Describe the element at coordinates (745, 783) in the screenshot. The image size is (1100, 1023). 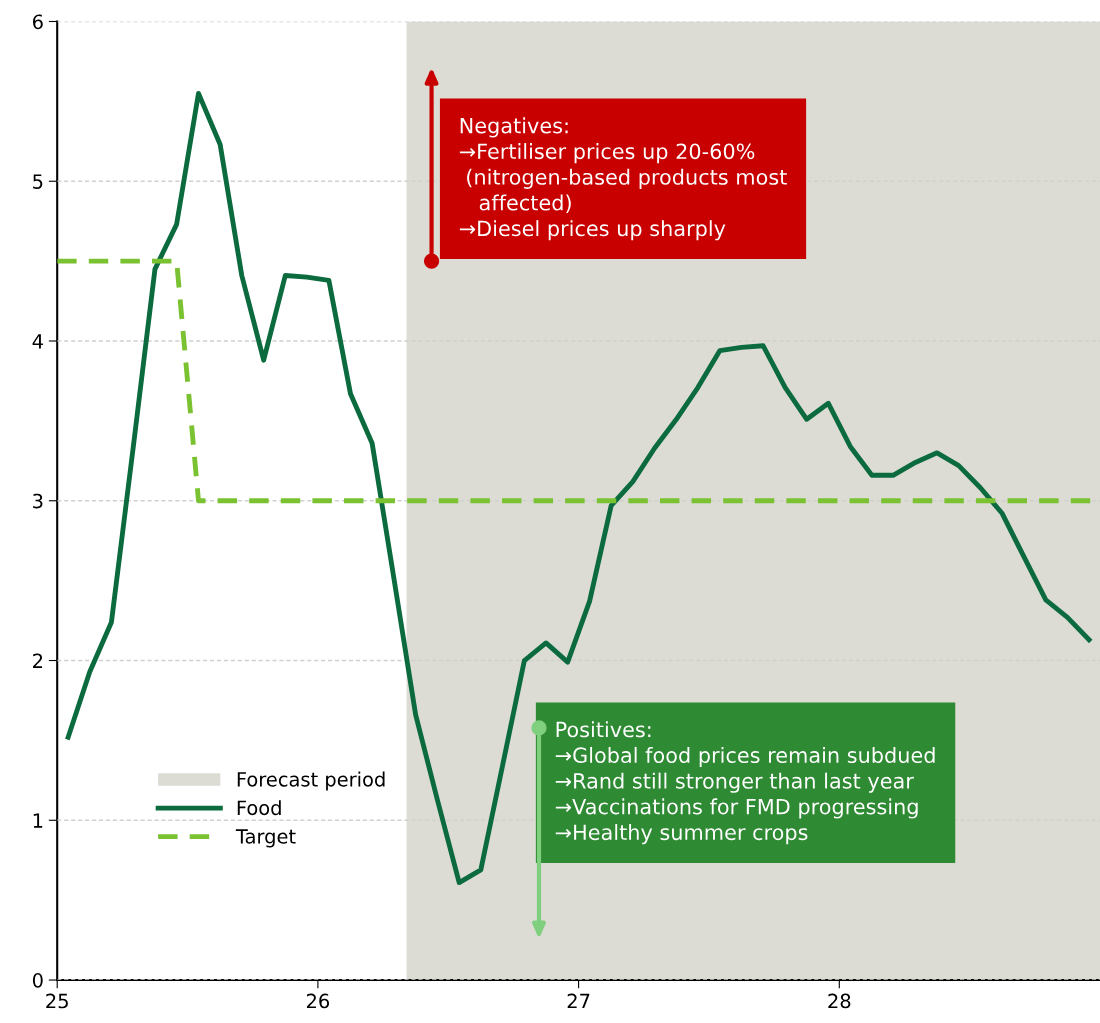
I see `annotation: Positives: →Global food prices remain subdued →Rand still stronger than last year →Vaccinations for FMD progressing →Healthy summer crops` at that location.